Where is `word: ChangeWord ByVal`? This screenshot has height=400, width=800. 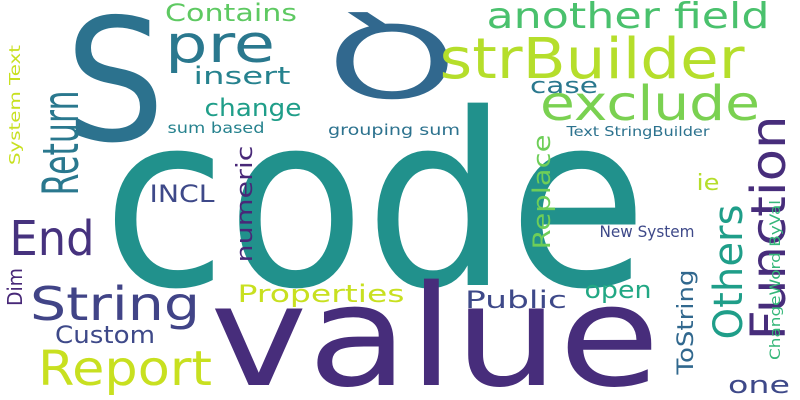 word: ChangeWord ByVal is located at coordinates (776, 280).